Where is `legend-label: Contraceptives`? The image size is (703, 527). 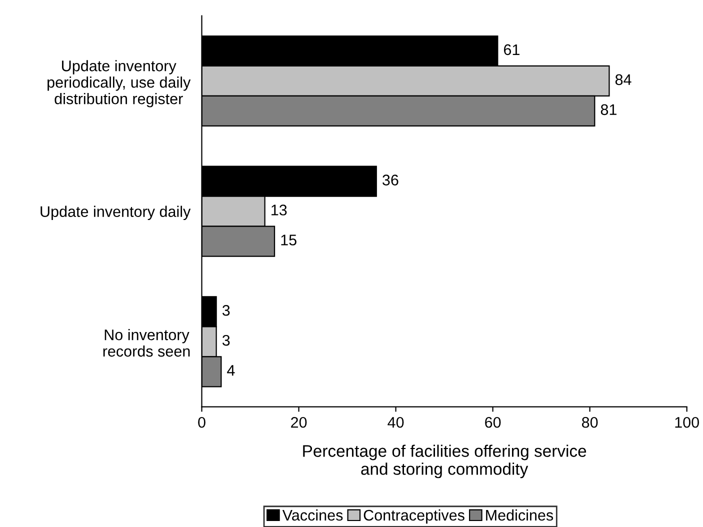 legend-label: Contraceptives is located at coordinates (414, 516).